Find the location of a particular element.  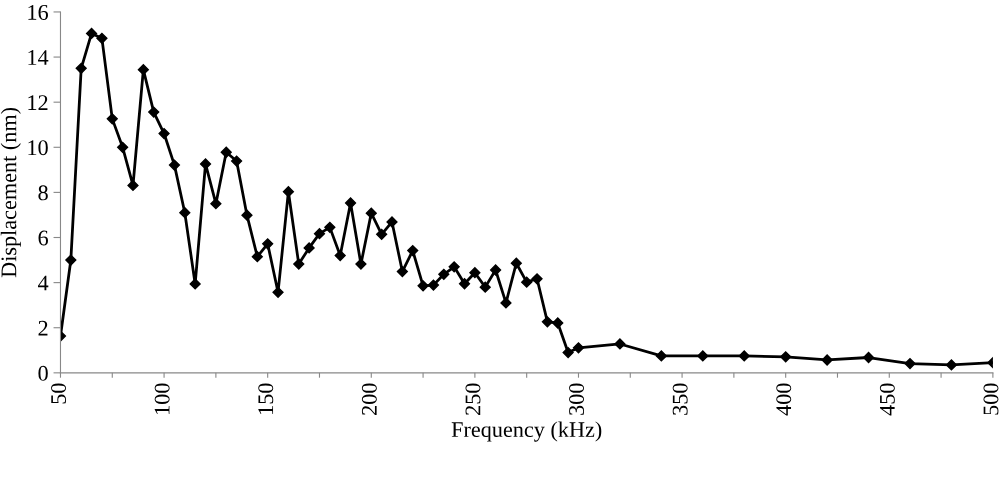

x-tick-label: 400 is located at coordinates (784, 399).